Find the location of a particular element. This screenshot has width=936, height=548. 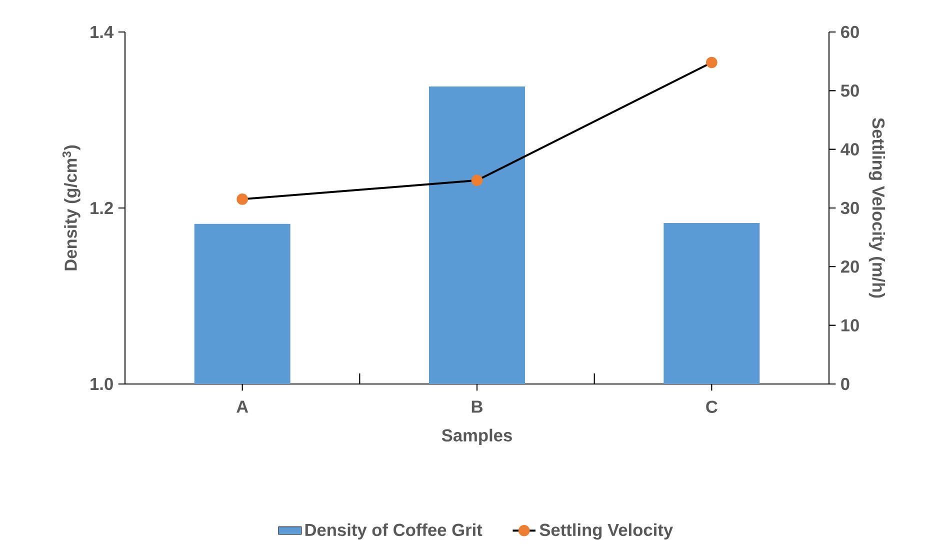

y-tick-label: 1.4 is located at coordinates (102, 32).